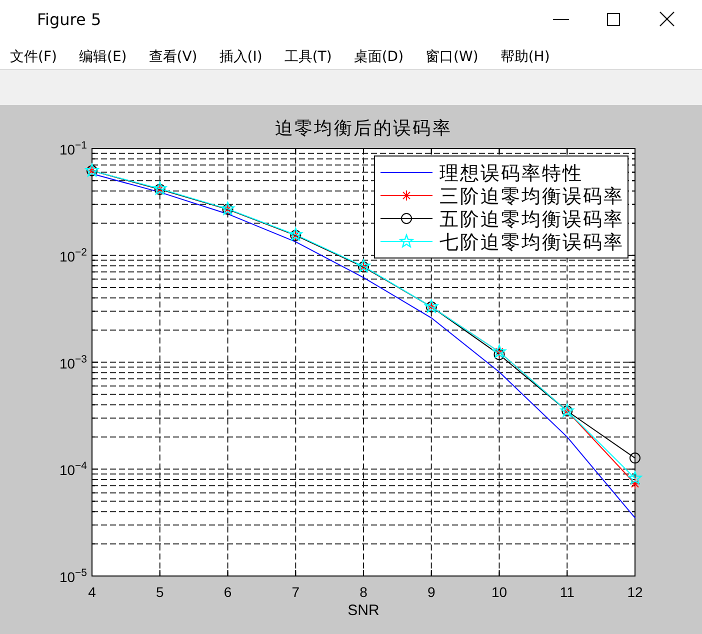 The height and width of the screenshot is (634, 702). Describe the element at coordinates (567, 592) in the screenshot. I see `x-tick-label: 11` at that location.